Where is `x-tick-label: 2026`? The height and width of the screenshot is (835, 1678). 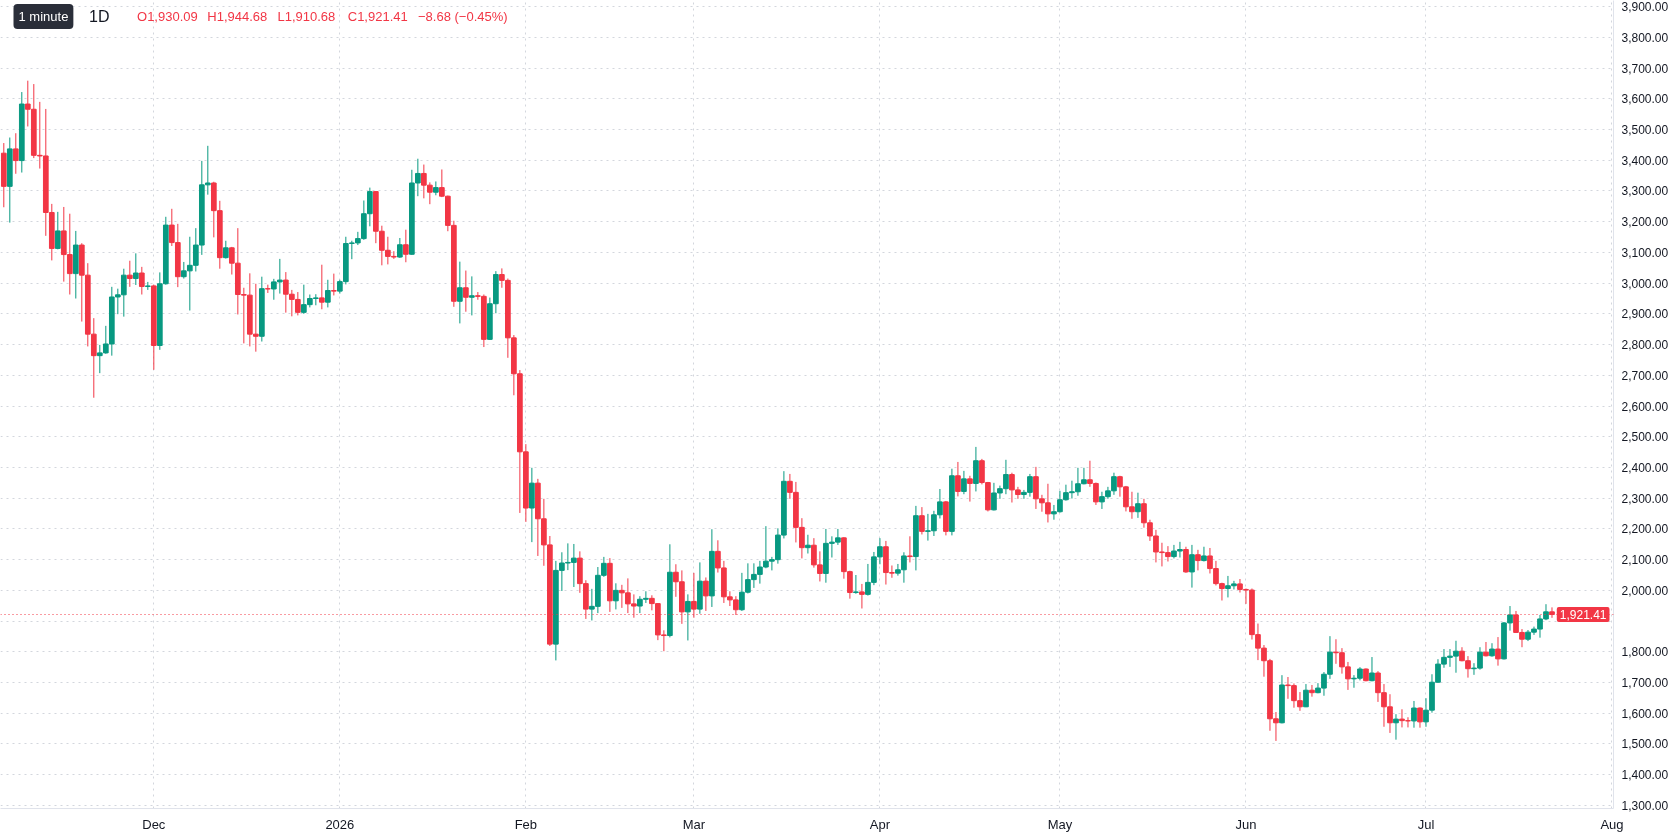 x-tick-label: 2026 is located at coordinates (340, 824).